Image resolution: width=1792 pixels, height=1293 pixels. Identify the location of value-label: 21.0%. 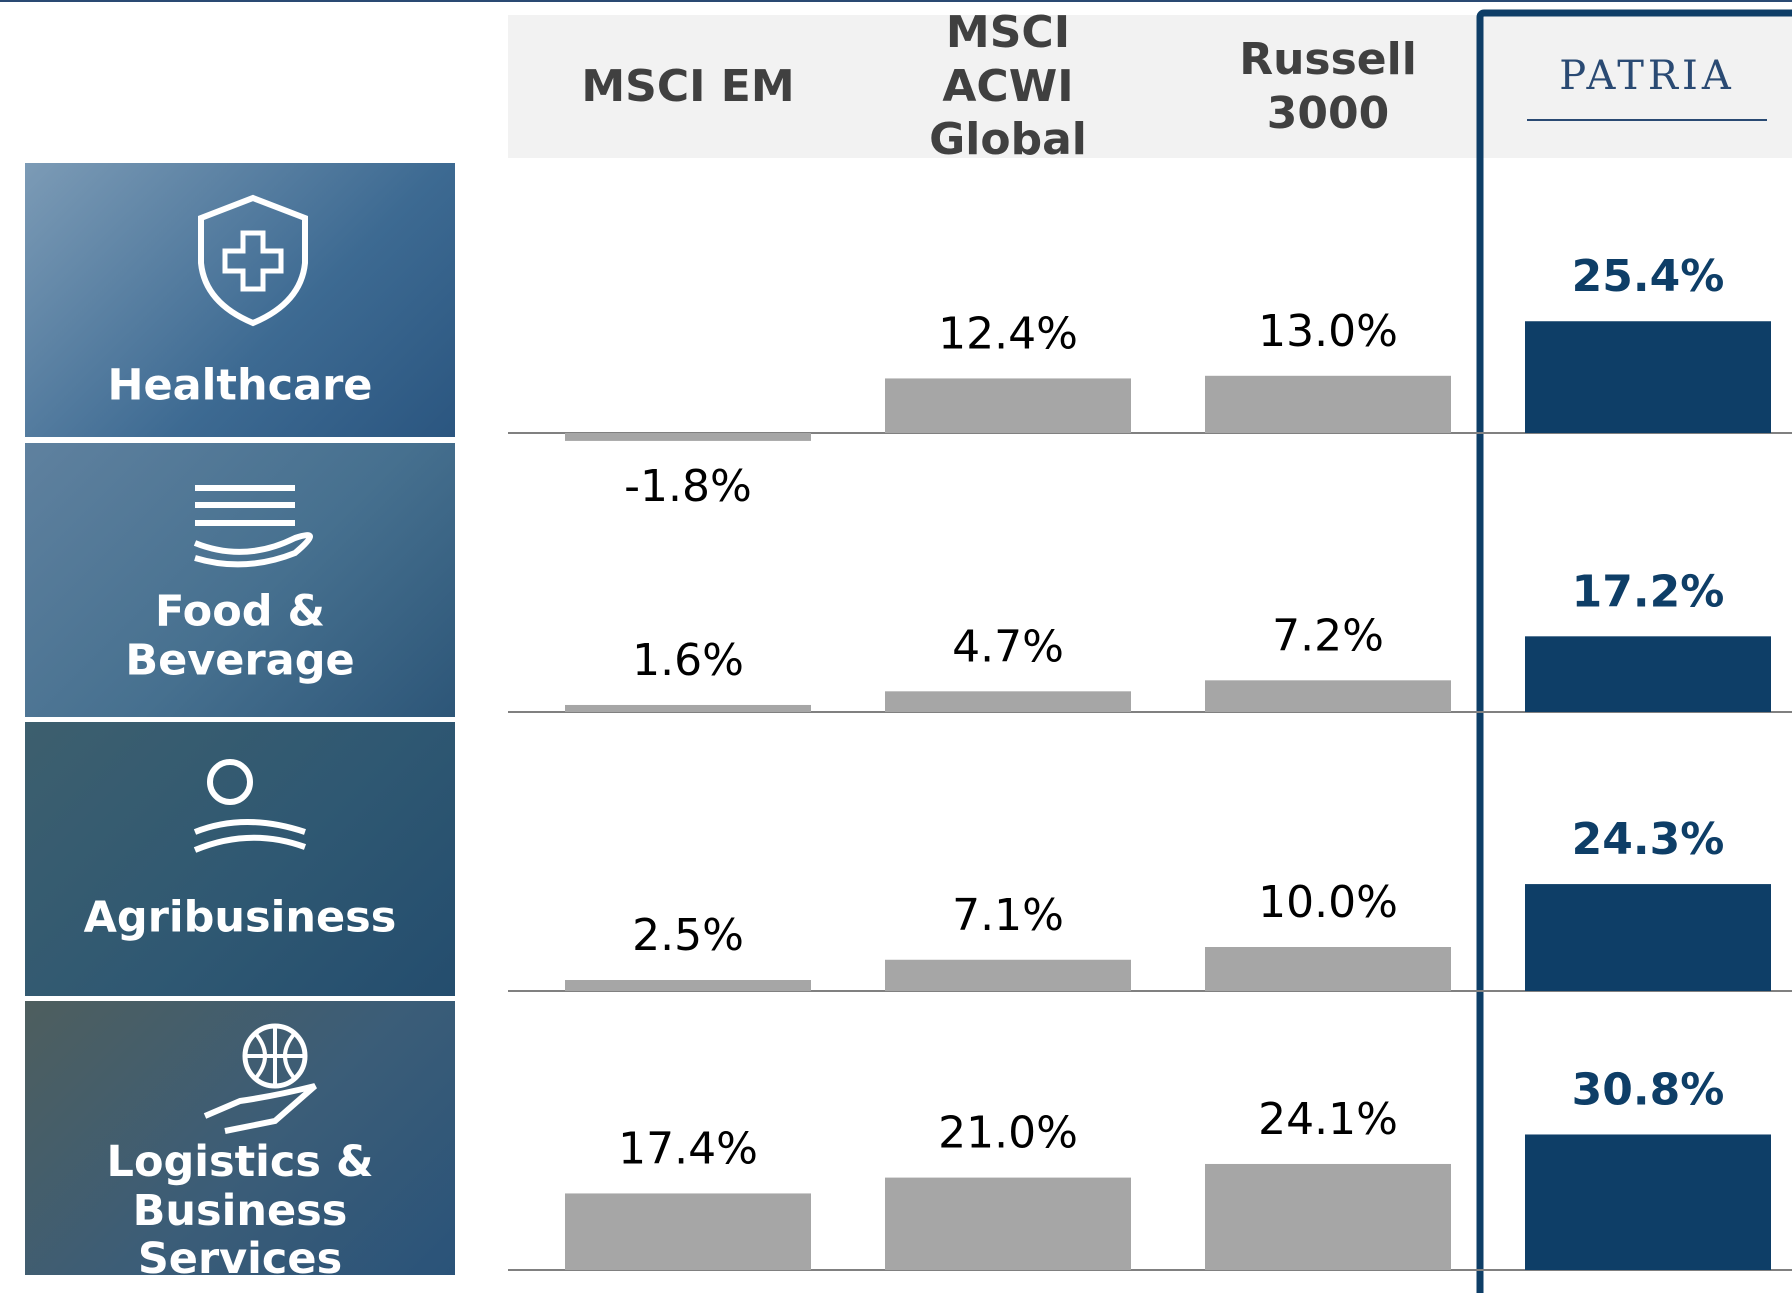
(1008, 1133).